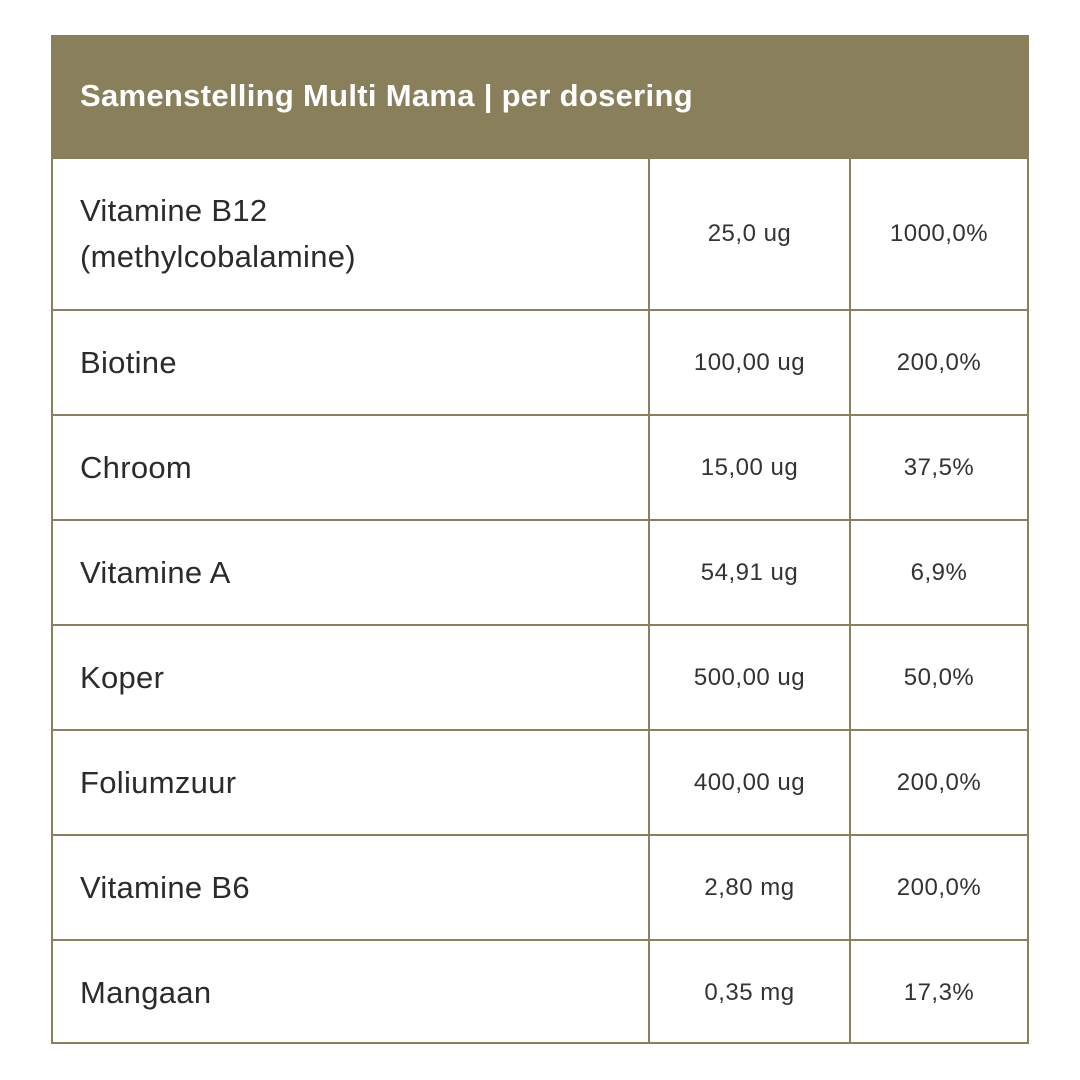 The width and height of the screenshot is (1080, 1080). Describe the element at coordinates (165, 887) in the screenshot. I see `nutrient-name: Vitamine B6` at that location.